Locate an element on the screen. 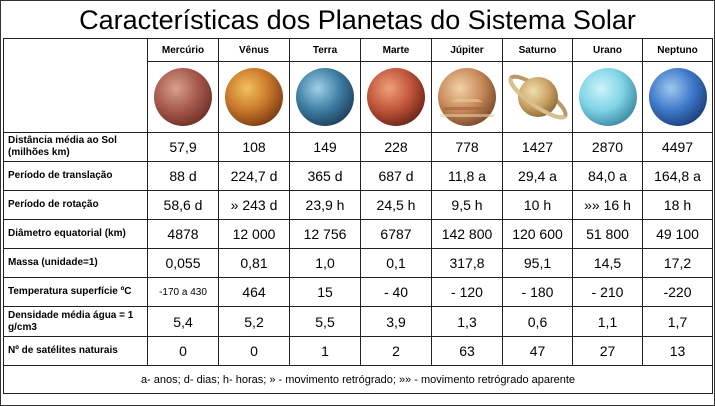 Image resolution: width=715 pixels, height=406 pixels. table-cell: 12 000 is located at coordinates (254, 234).